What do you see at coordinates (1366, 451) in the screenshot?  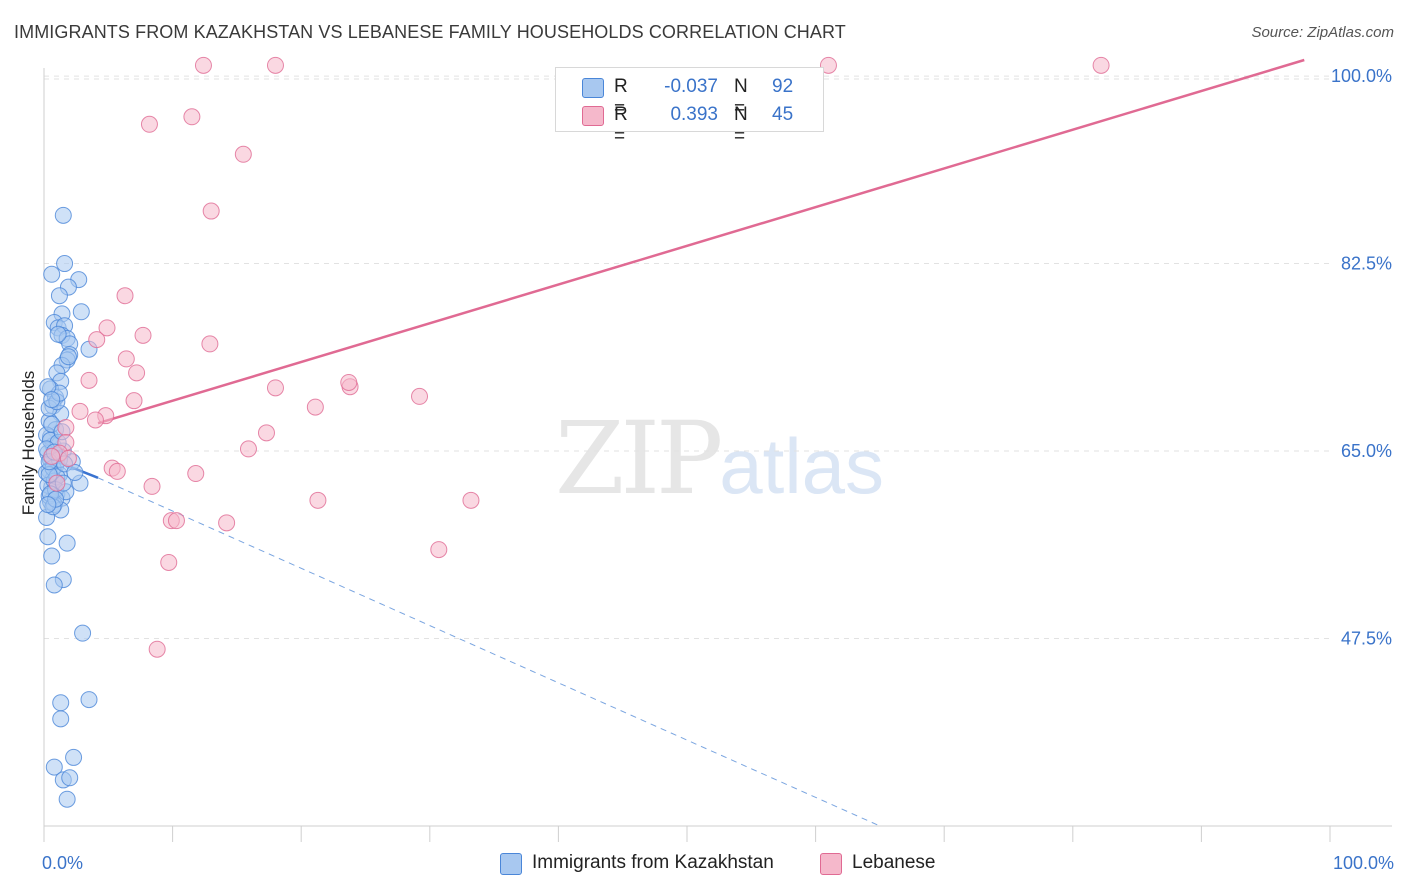 I see `y-tick-label: 65.0%` at bounding box center [1366, 451].